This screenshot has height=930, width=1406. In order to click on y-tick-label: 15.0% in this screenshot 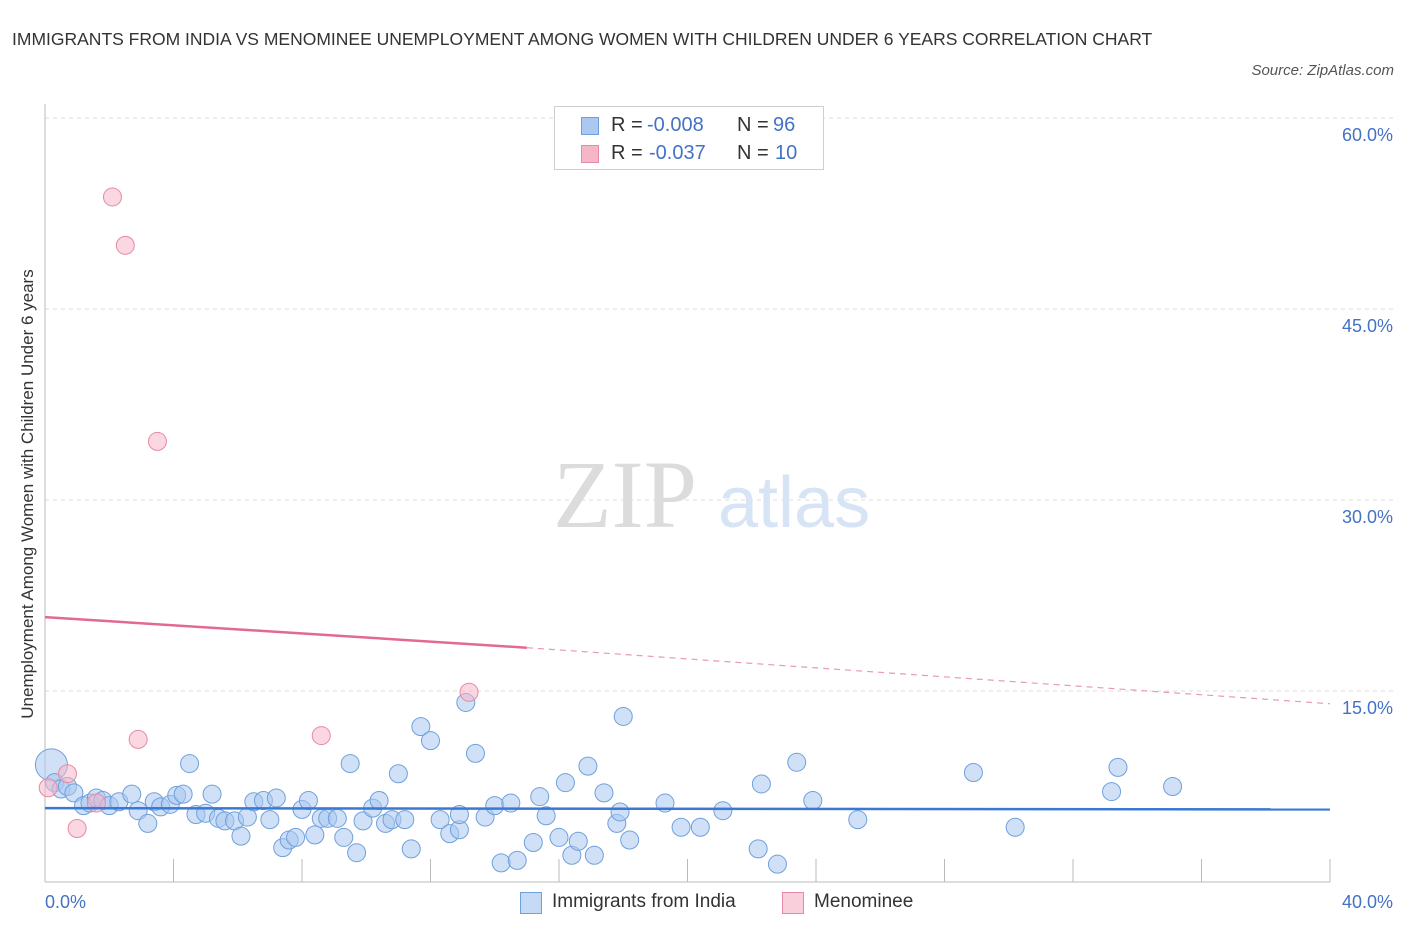, I will do `click(1367, 708)`.